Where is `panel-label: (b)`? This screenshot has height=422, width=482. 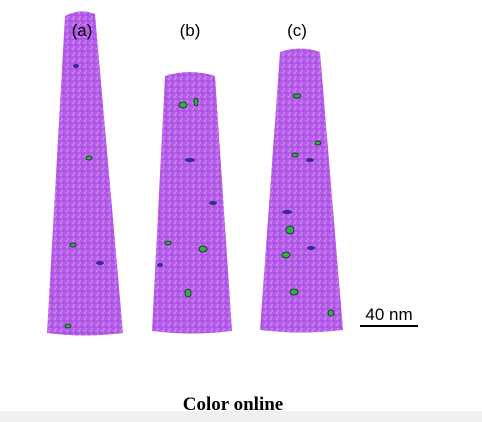
panel-label: (b) is located at coordinates (190, 30).